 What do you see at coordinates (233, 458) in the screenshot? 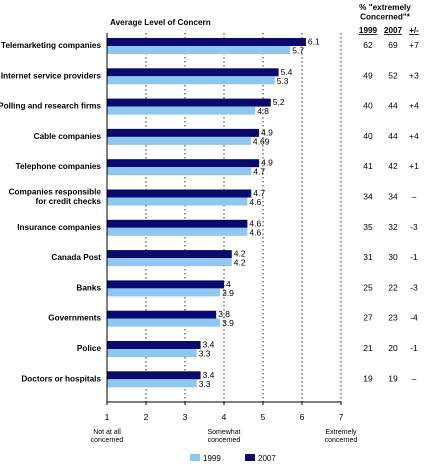
I see `legend: 1999 2007` at bounding box center [233, 458].